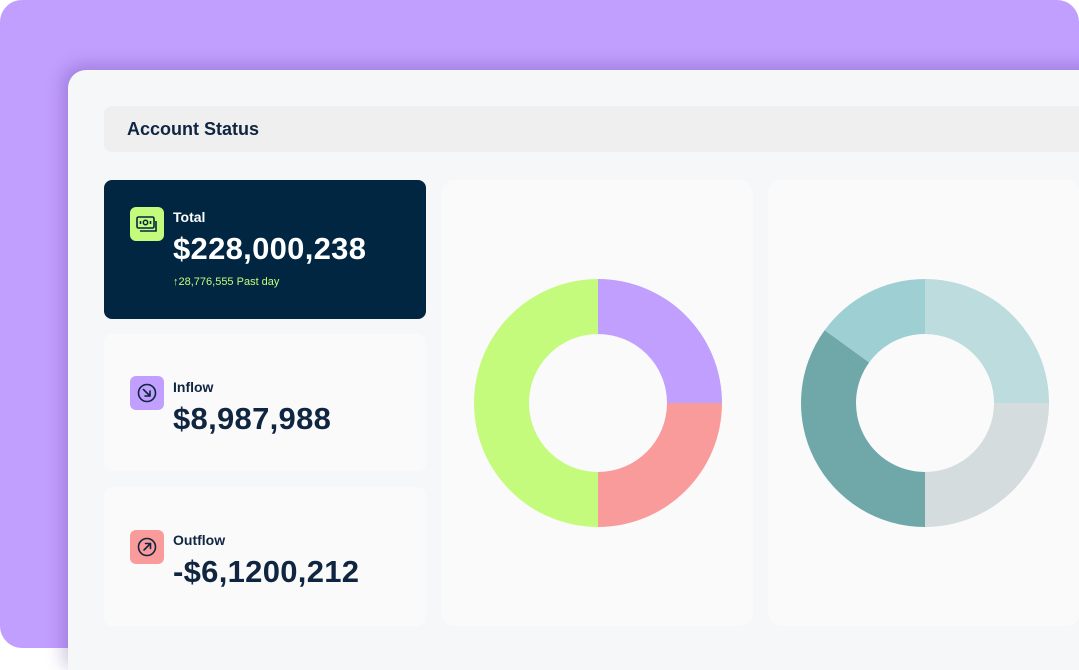  What do you see at coordinates (147, 547) in the screenshot?
I see `arrow-up-right-icon` at bounding box center [147, 547].